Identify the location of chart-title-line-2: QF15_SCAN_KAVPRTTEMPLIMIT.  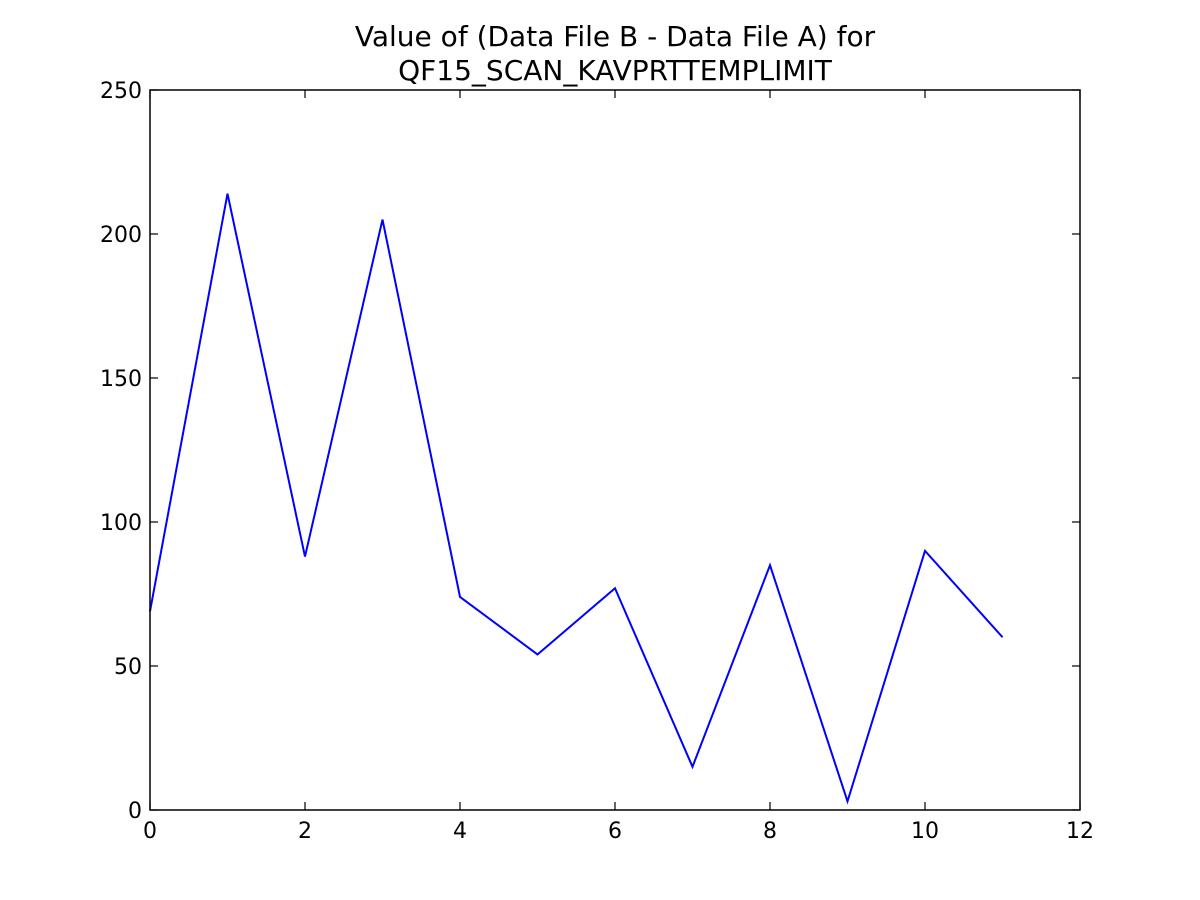
(615, 70).